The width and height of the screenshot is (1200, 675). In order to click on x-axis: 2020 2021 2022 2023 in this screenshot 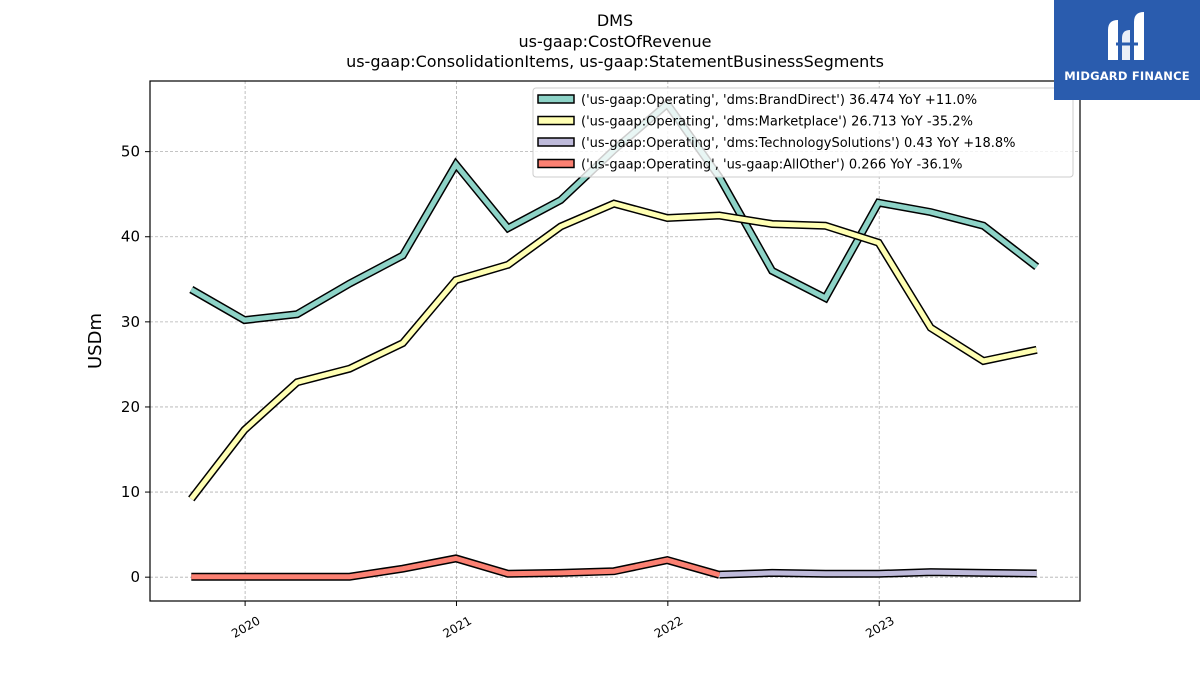, I will do `click(563, 621)`.